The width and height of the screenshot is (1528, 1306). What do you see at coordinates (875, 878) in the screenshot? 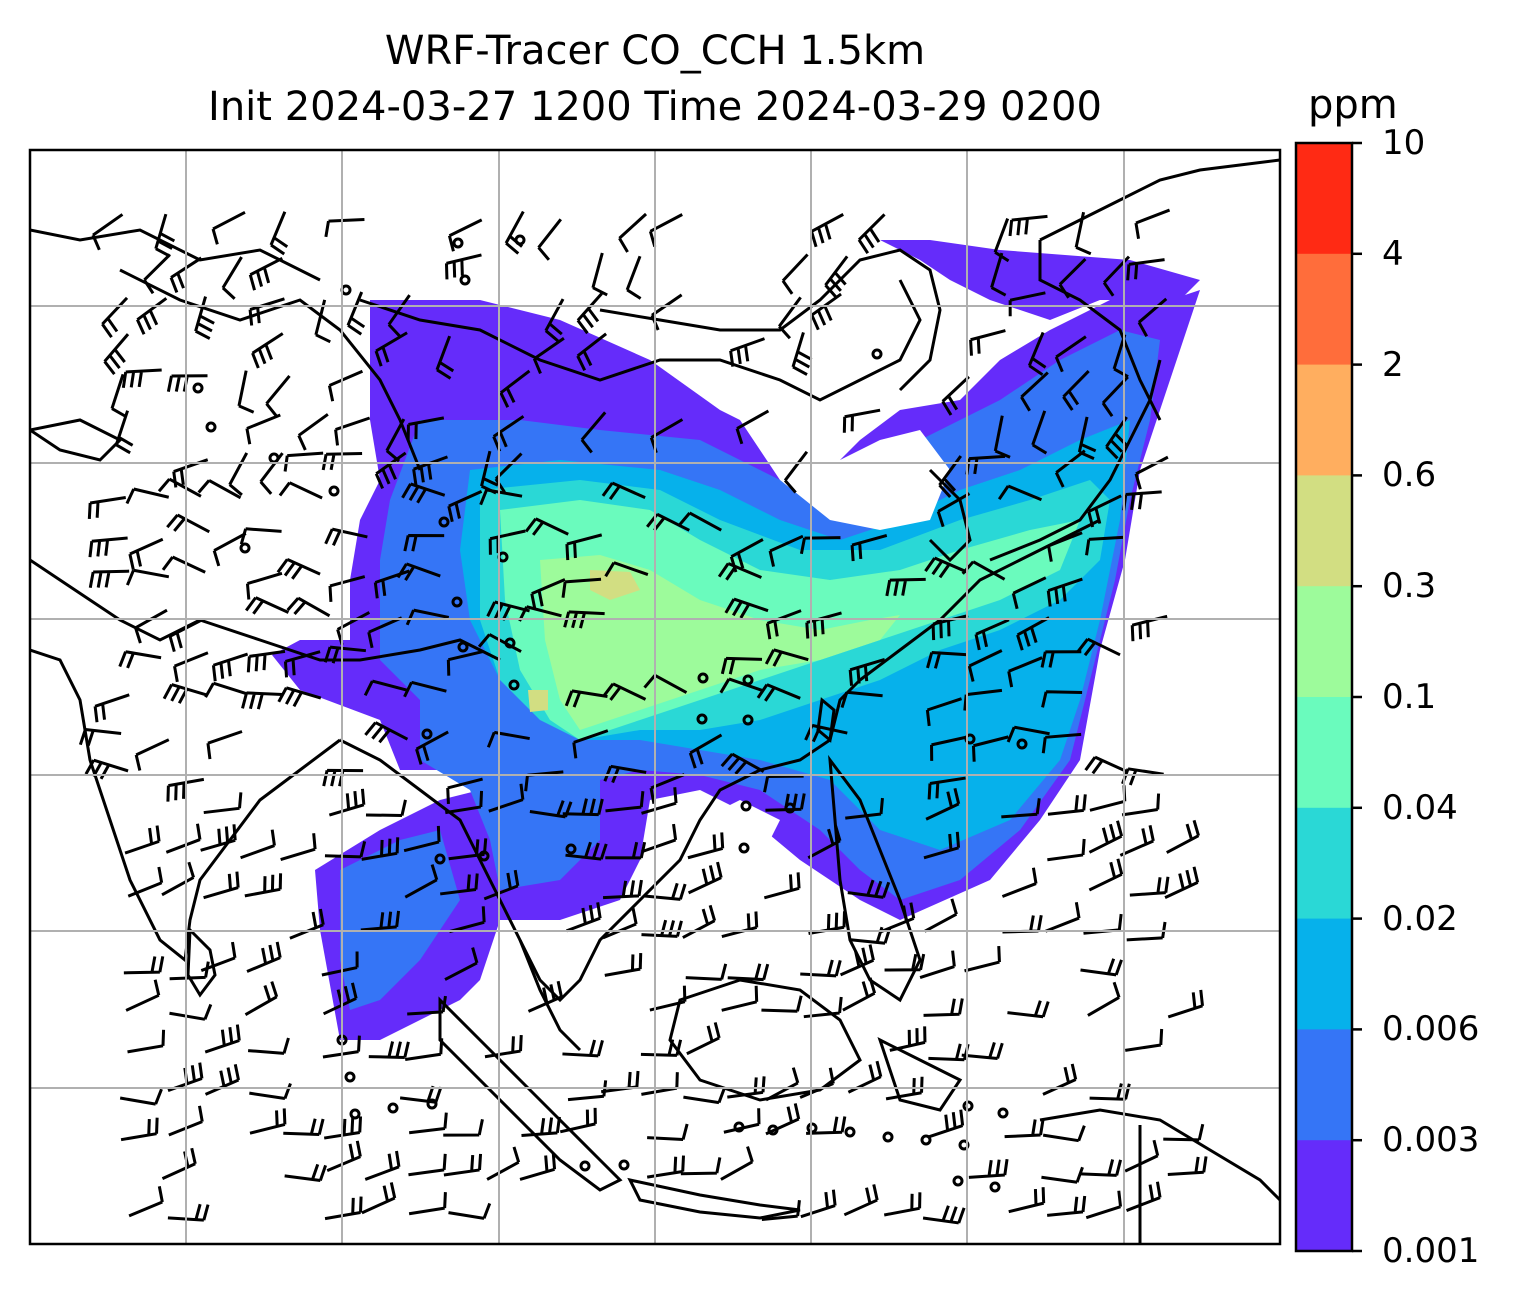
I see `coast-philippines` at bounding box center [875, 878].